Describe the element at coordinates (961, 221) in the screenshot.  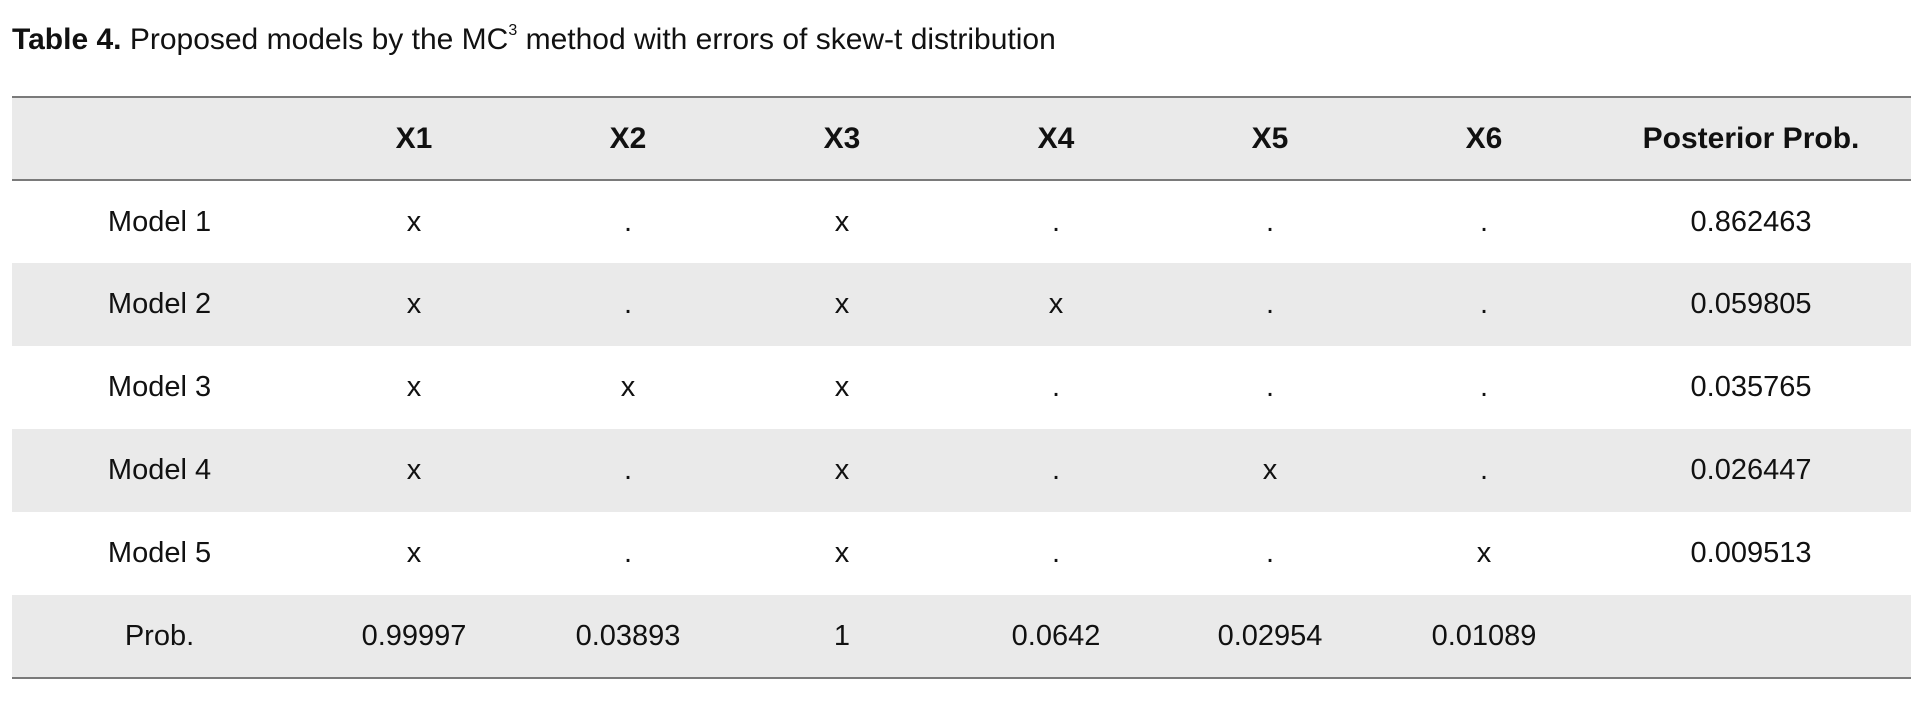
I see `table-row: Model 1 x . x . . . 0.862463` at that location.